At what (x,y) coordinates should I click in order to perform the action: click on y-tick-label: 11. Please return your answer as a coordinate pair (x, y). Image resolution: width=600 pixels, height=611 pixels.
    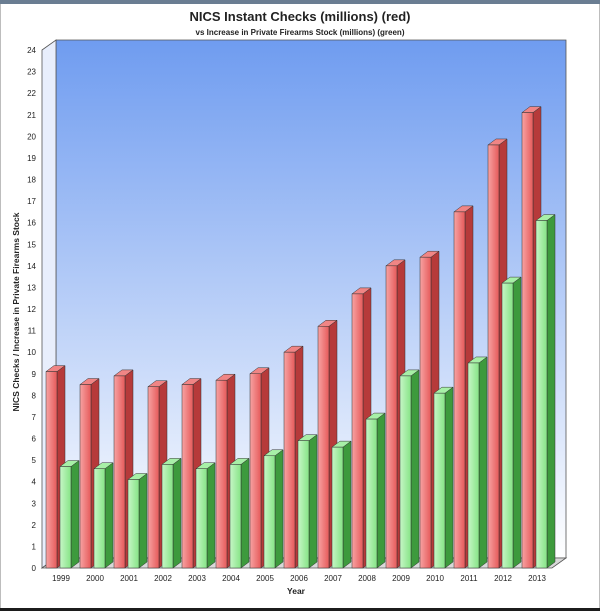
    Looking at the image, I should click on (32, 331).